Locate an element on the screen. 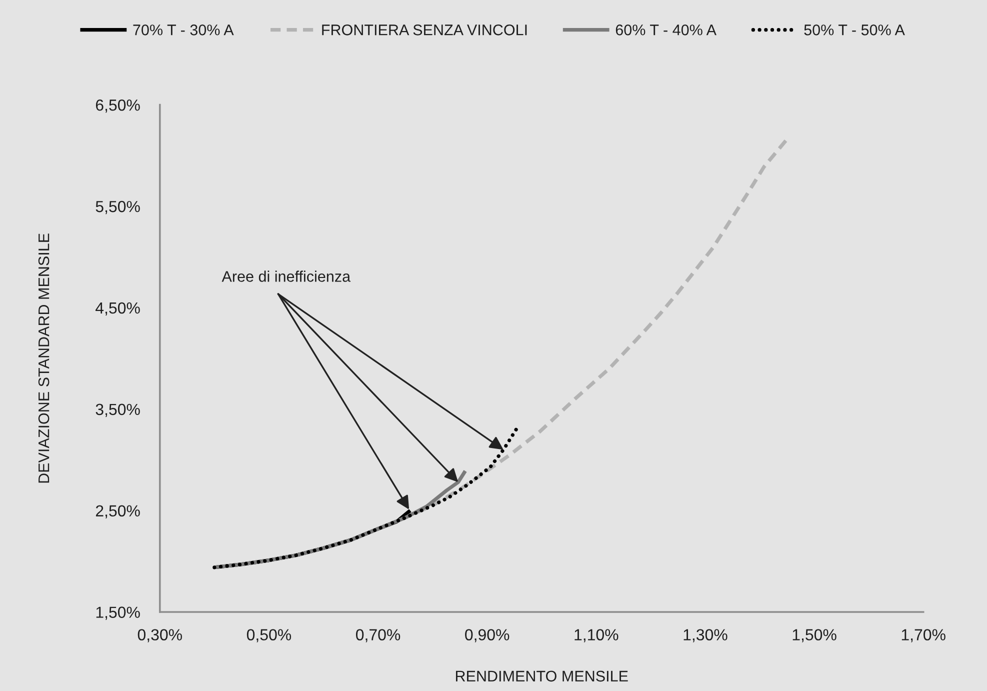  x-tick-label: 1,10% is located at coordinates (596, 635).